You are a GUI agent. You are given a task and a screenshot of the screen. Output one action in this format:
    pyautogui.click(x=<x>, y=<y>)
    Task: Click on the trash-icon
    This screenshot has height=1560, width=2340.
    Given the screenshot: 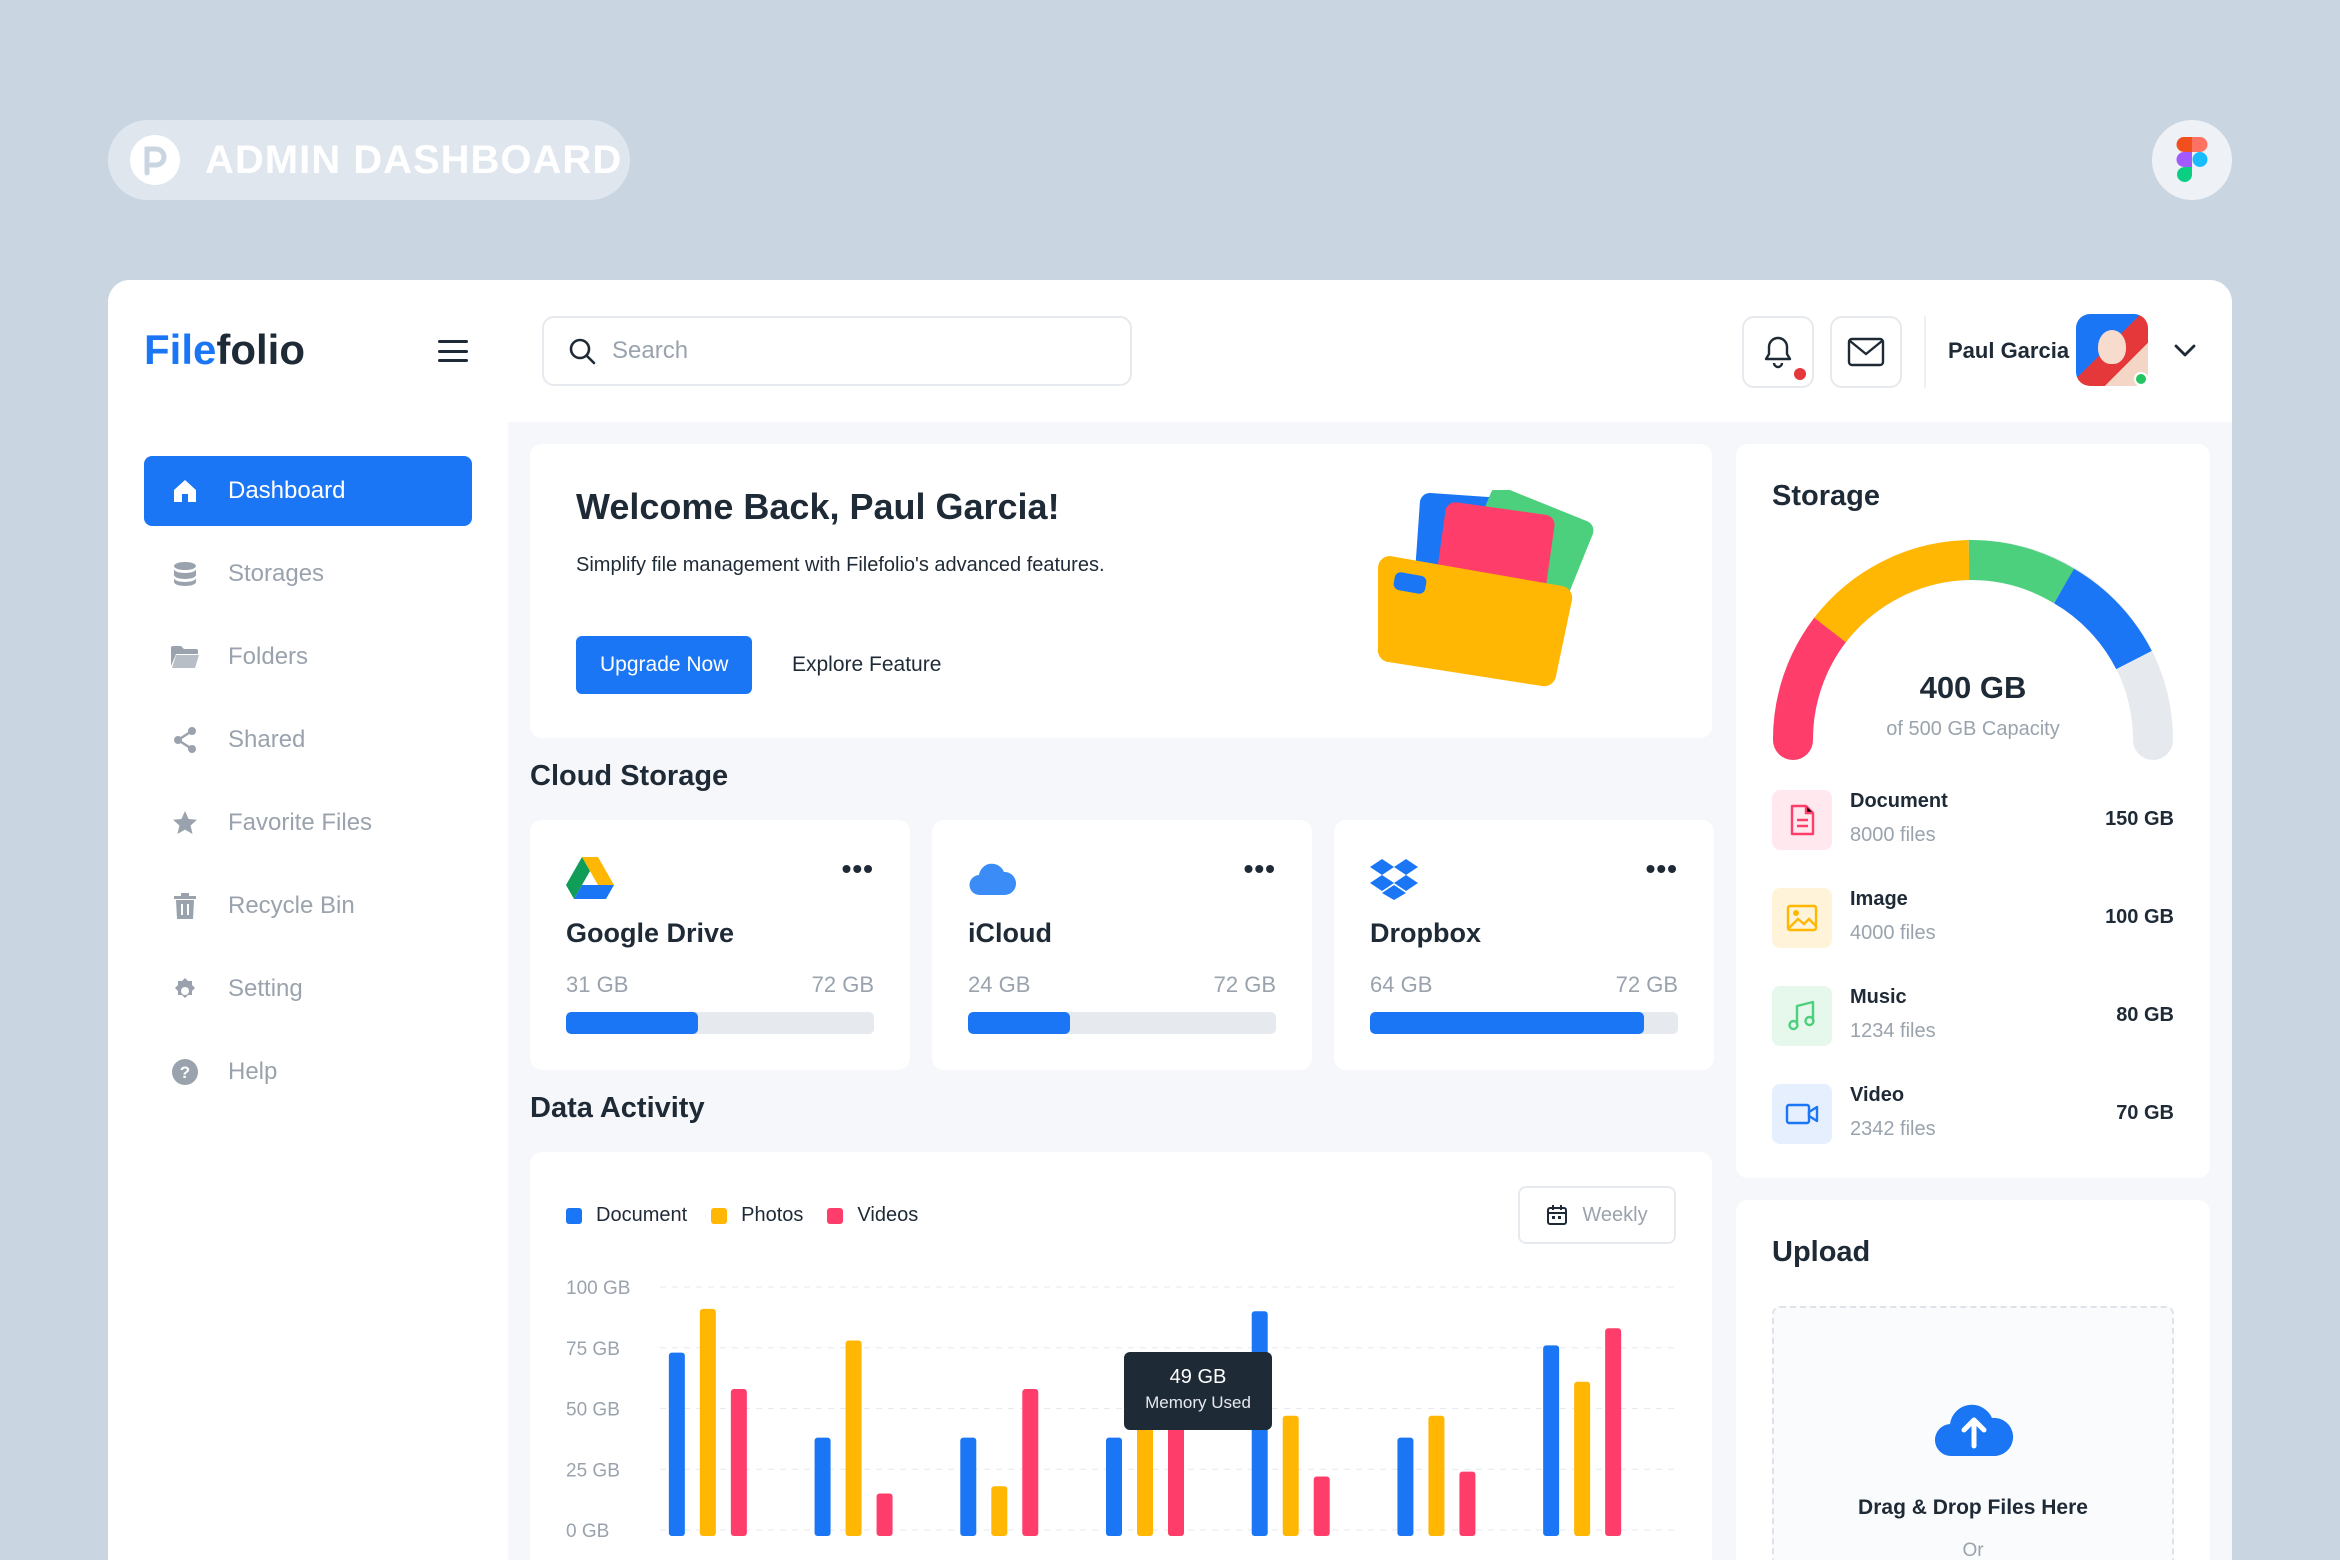 What is the action you would take?
    pyautogui.click(x=185, y=906)
    